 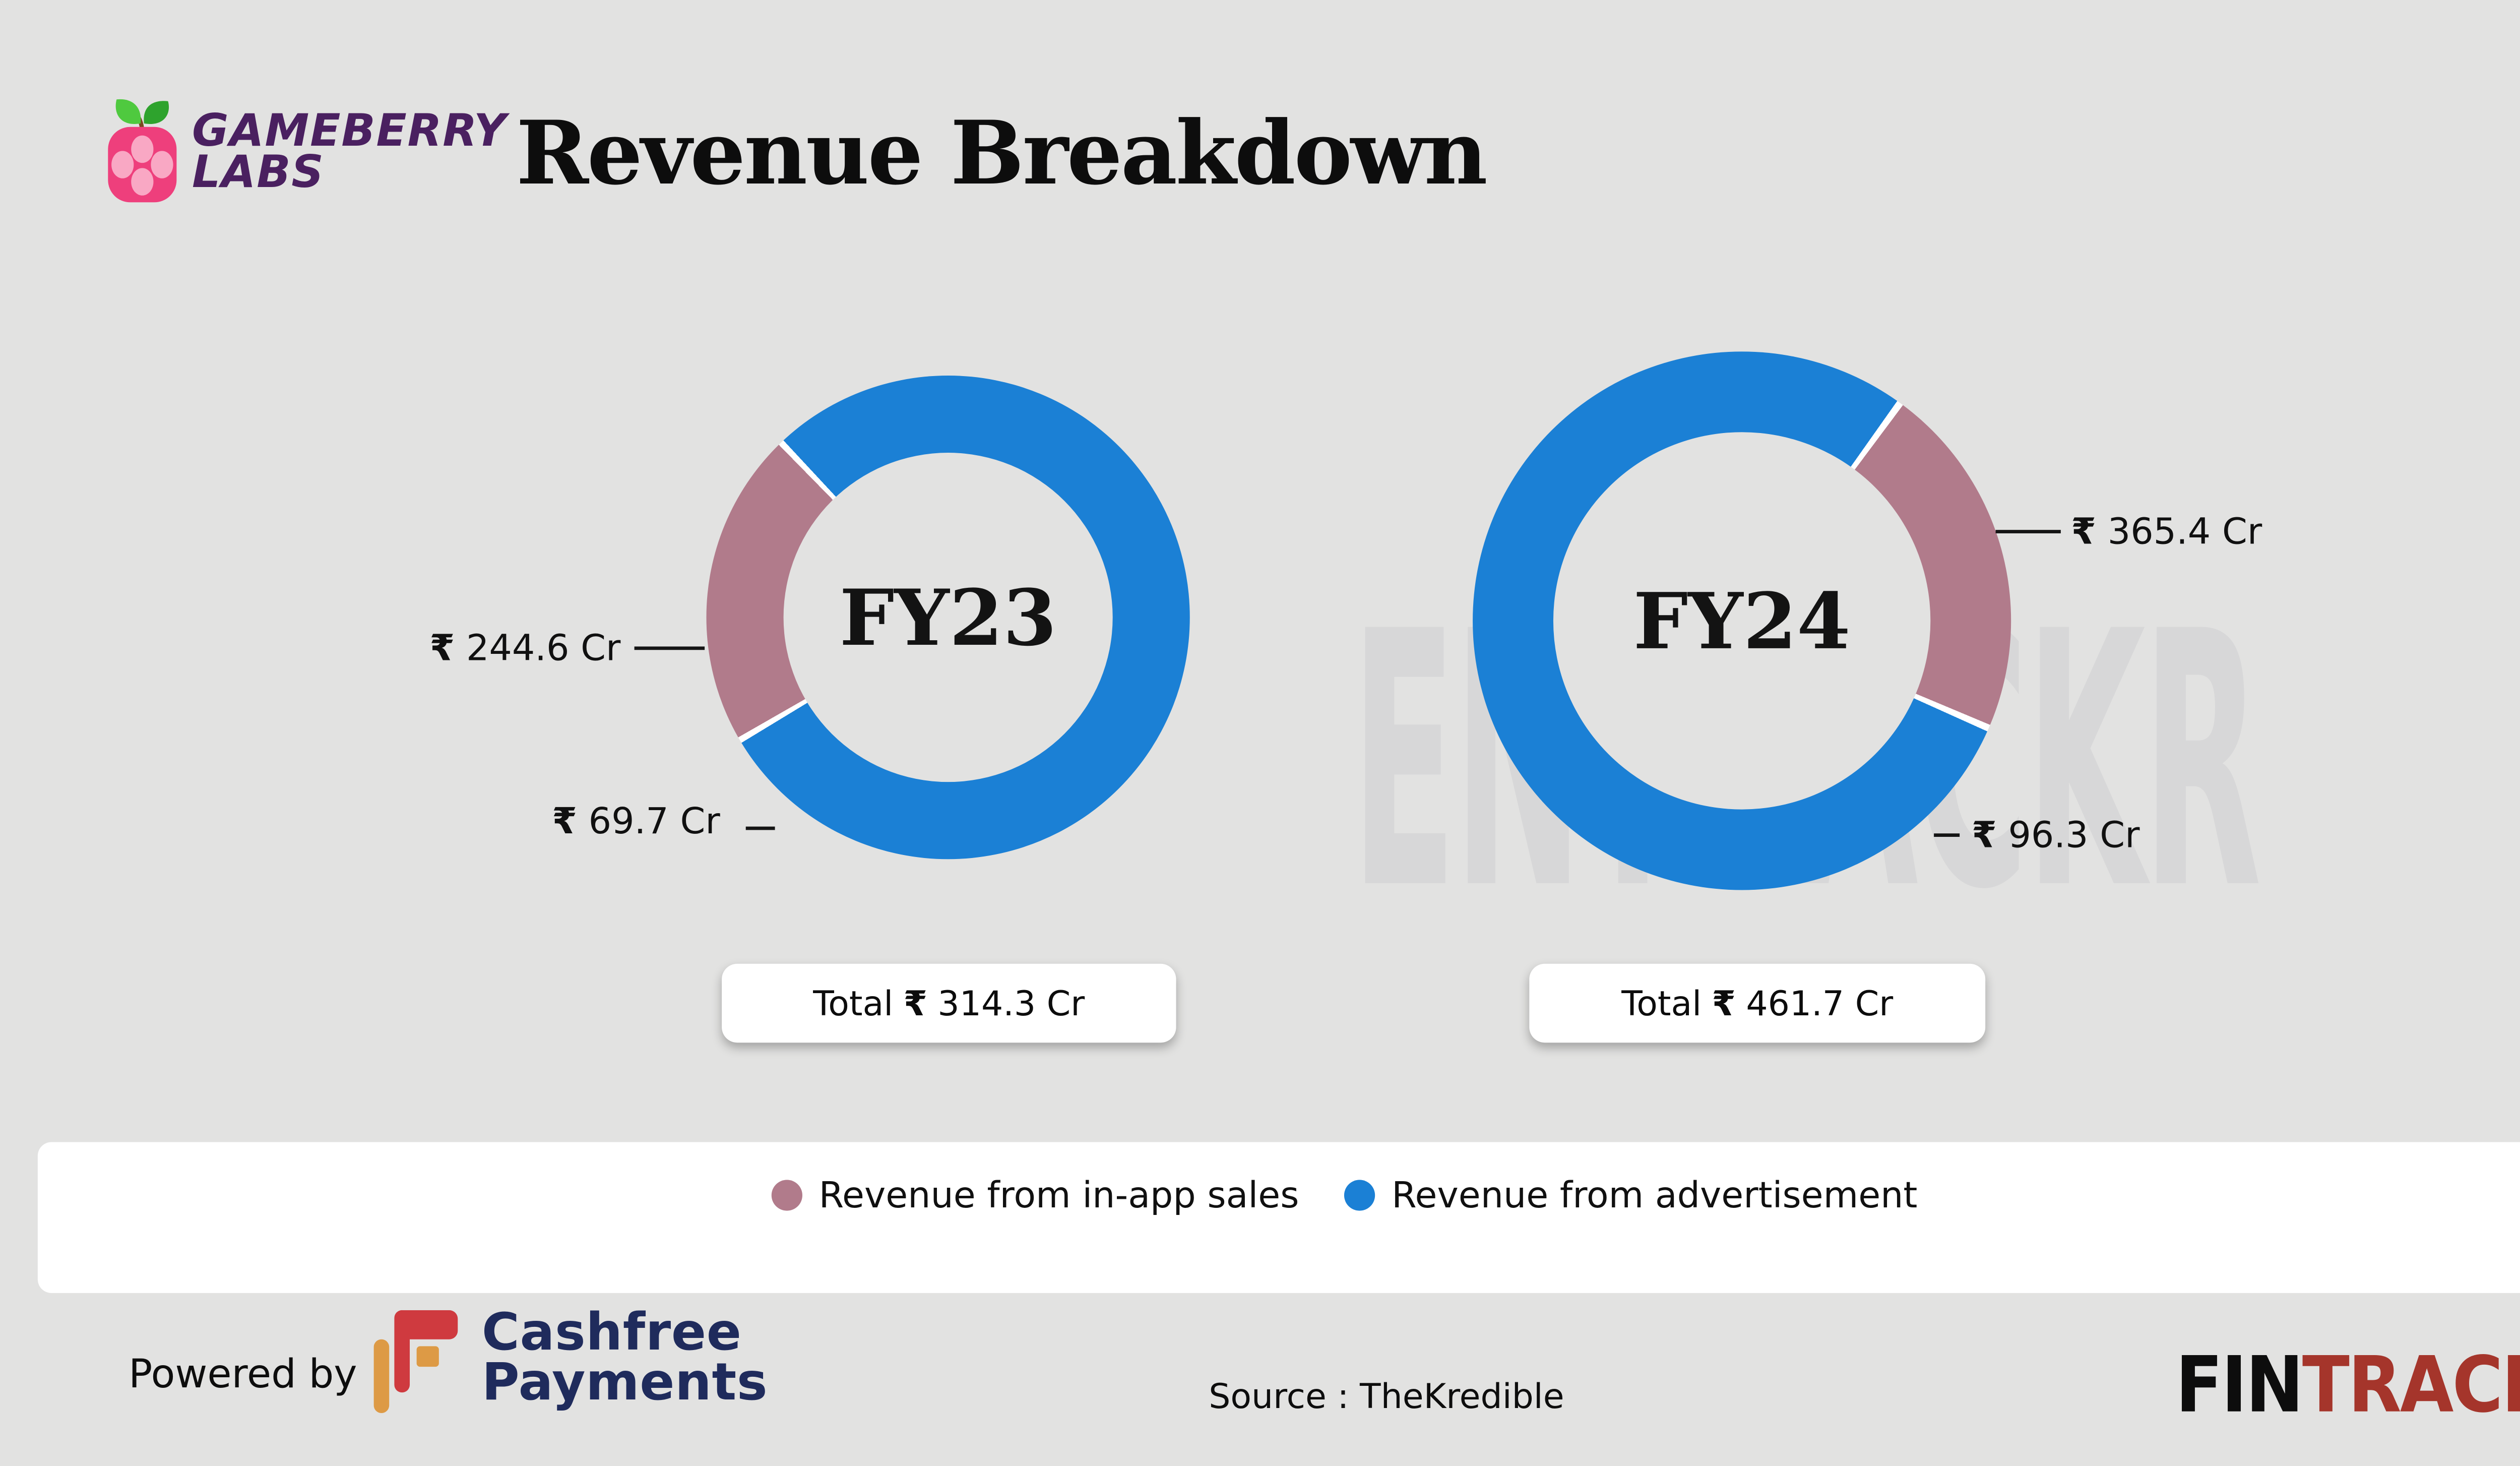 What do you see at coordinates (258, 172) in the screenshot?
I see `brand-line-2: LABS` at bounding box center [258, 172].